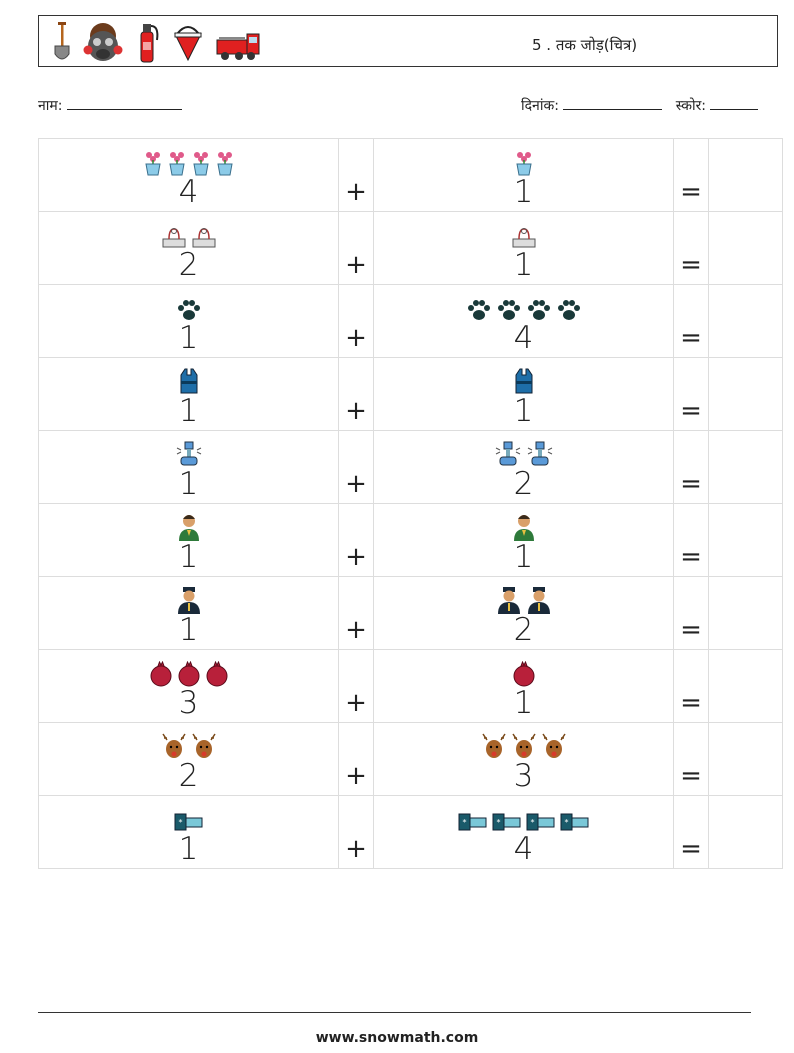  What do you see at coordinates (523, 832) in the screenshot?
I see `addend-cell: * * * * 4` at bounding box center [523, 832].